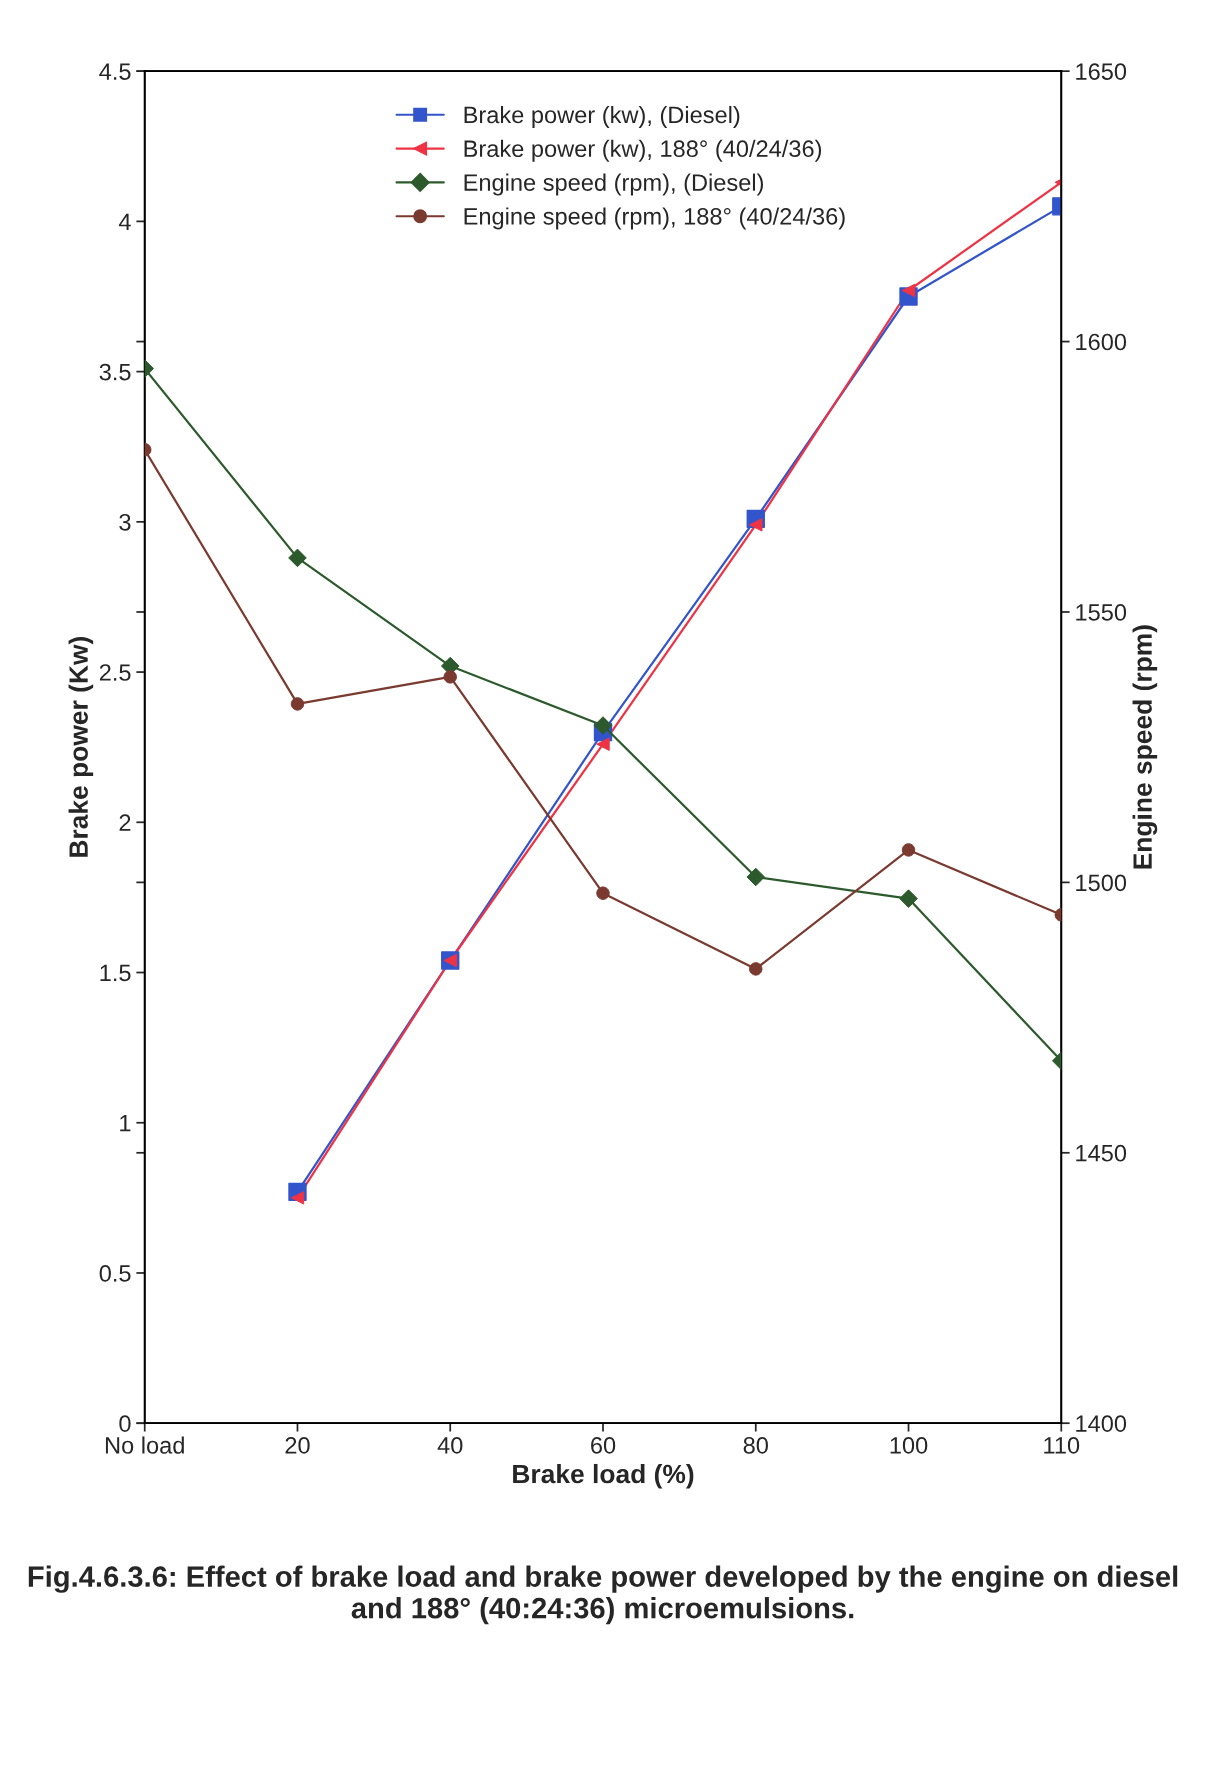 The image size is (1206, 1779). Describe the element at coordinates (1101, 1423) in the screenshot. I see `y2-tick-label: 1400` at that location.